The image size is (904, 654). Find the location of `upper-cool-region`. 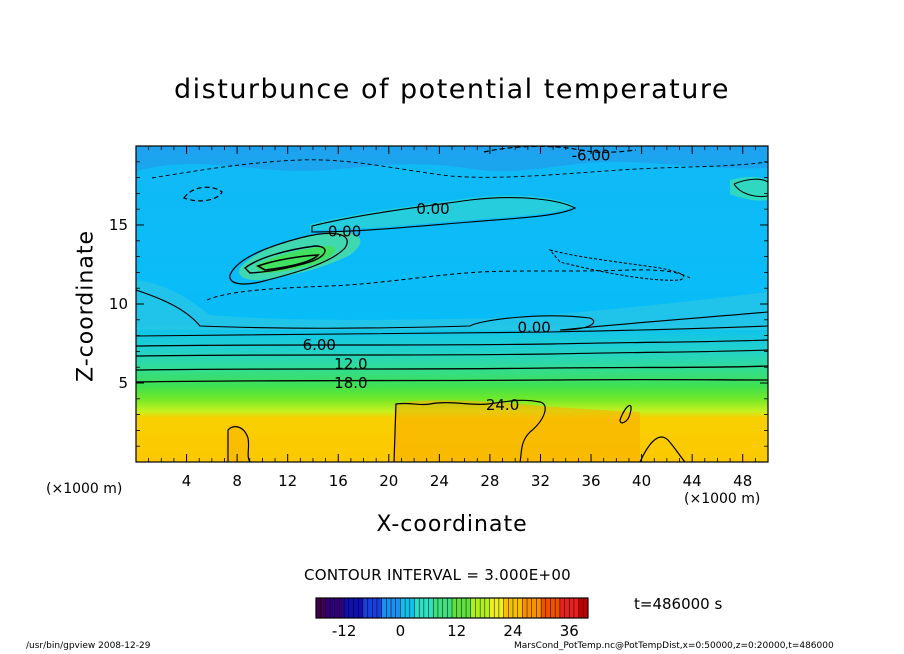

upper-cool-region is located at coordinates (452, 159).